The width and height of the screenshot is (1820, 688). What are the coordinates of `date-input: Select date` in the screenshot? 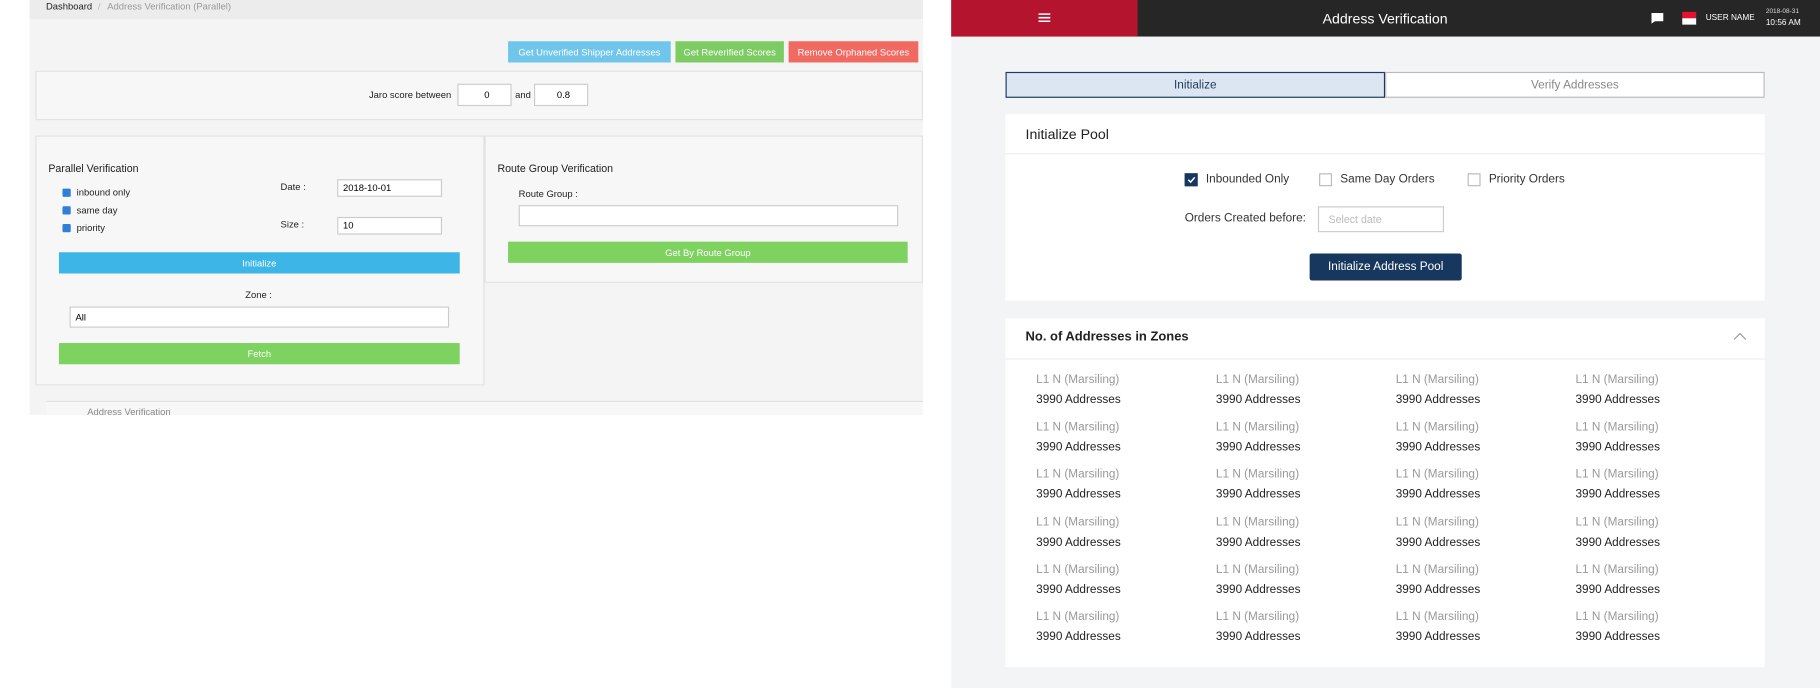 It's located at (1381, 219).